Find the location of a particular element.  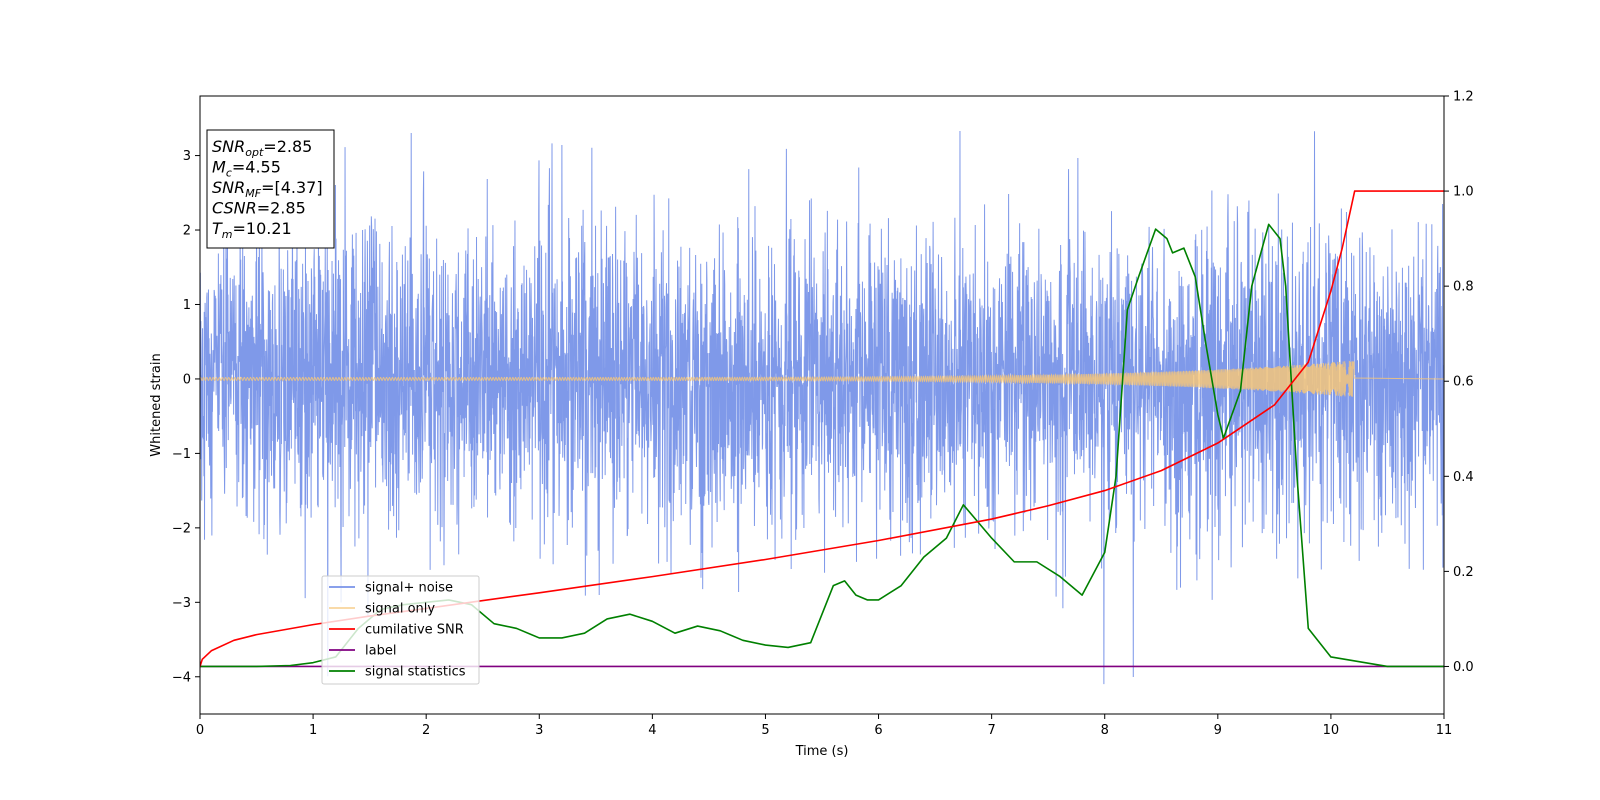

annotation-line: SNRMF=[4.37] is located at coordinates (267, 189).